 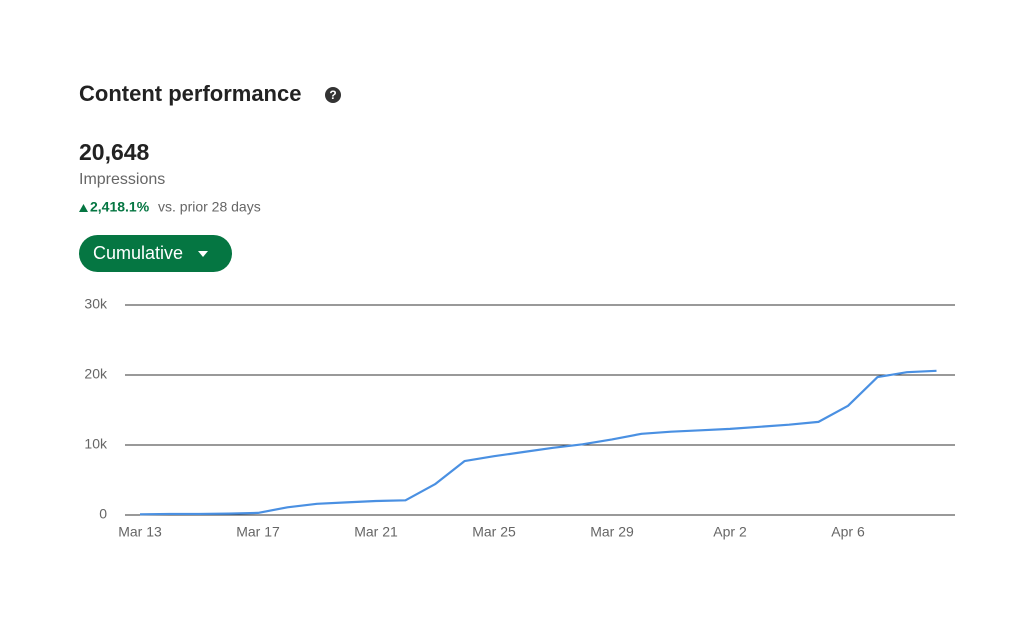 I want to click on up-arrow, so click(x=83, y=208).